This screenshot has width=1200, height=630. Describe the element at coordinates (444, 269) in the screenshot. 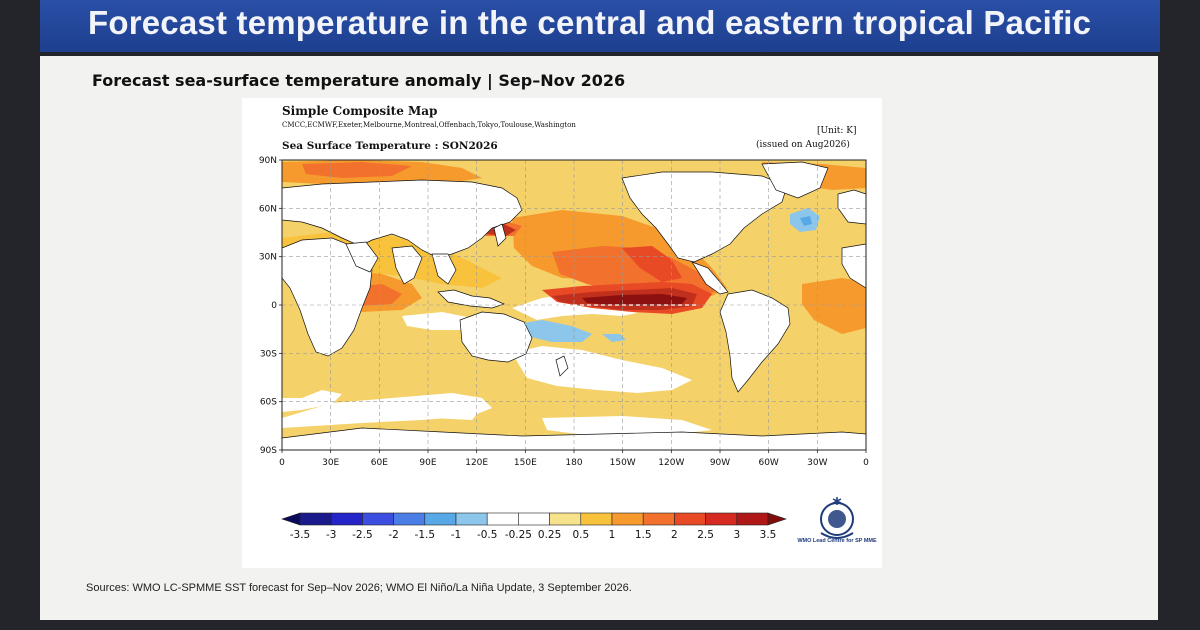

I see `southeast-asia-landmass` at that location.